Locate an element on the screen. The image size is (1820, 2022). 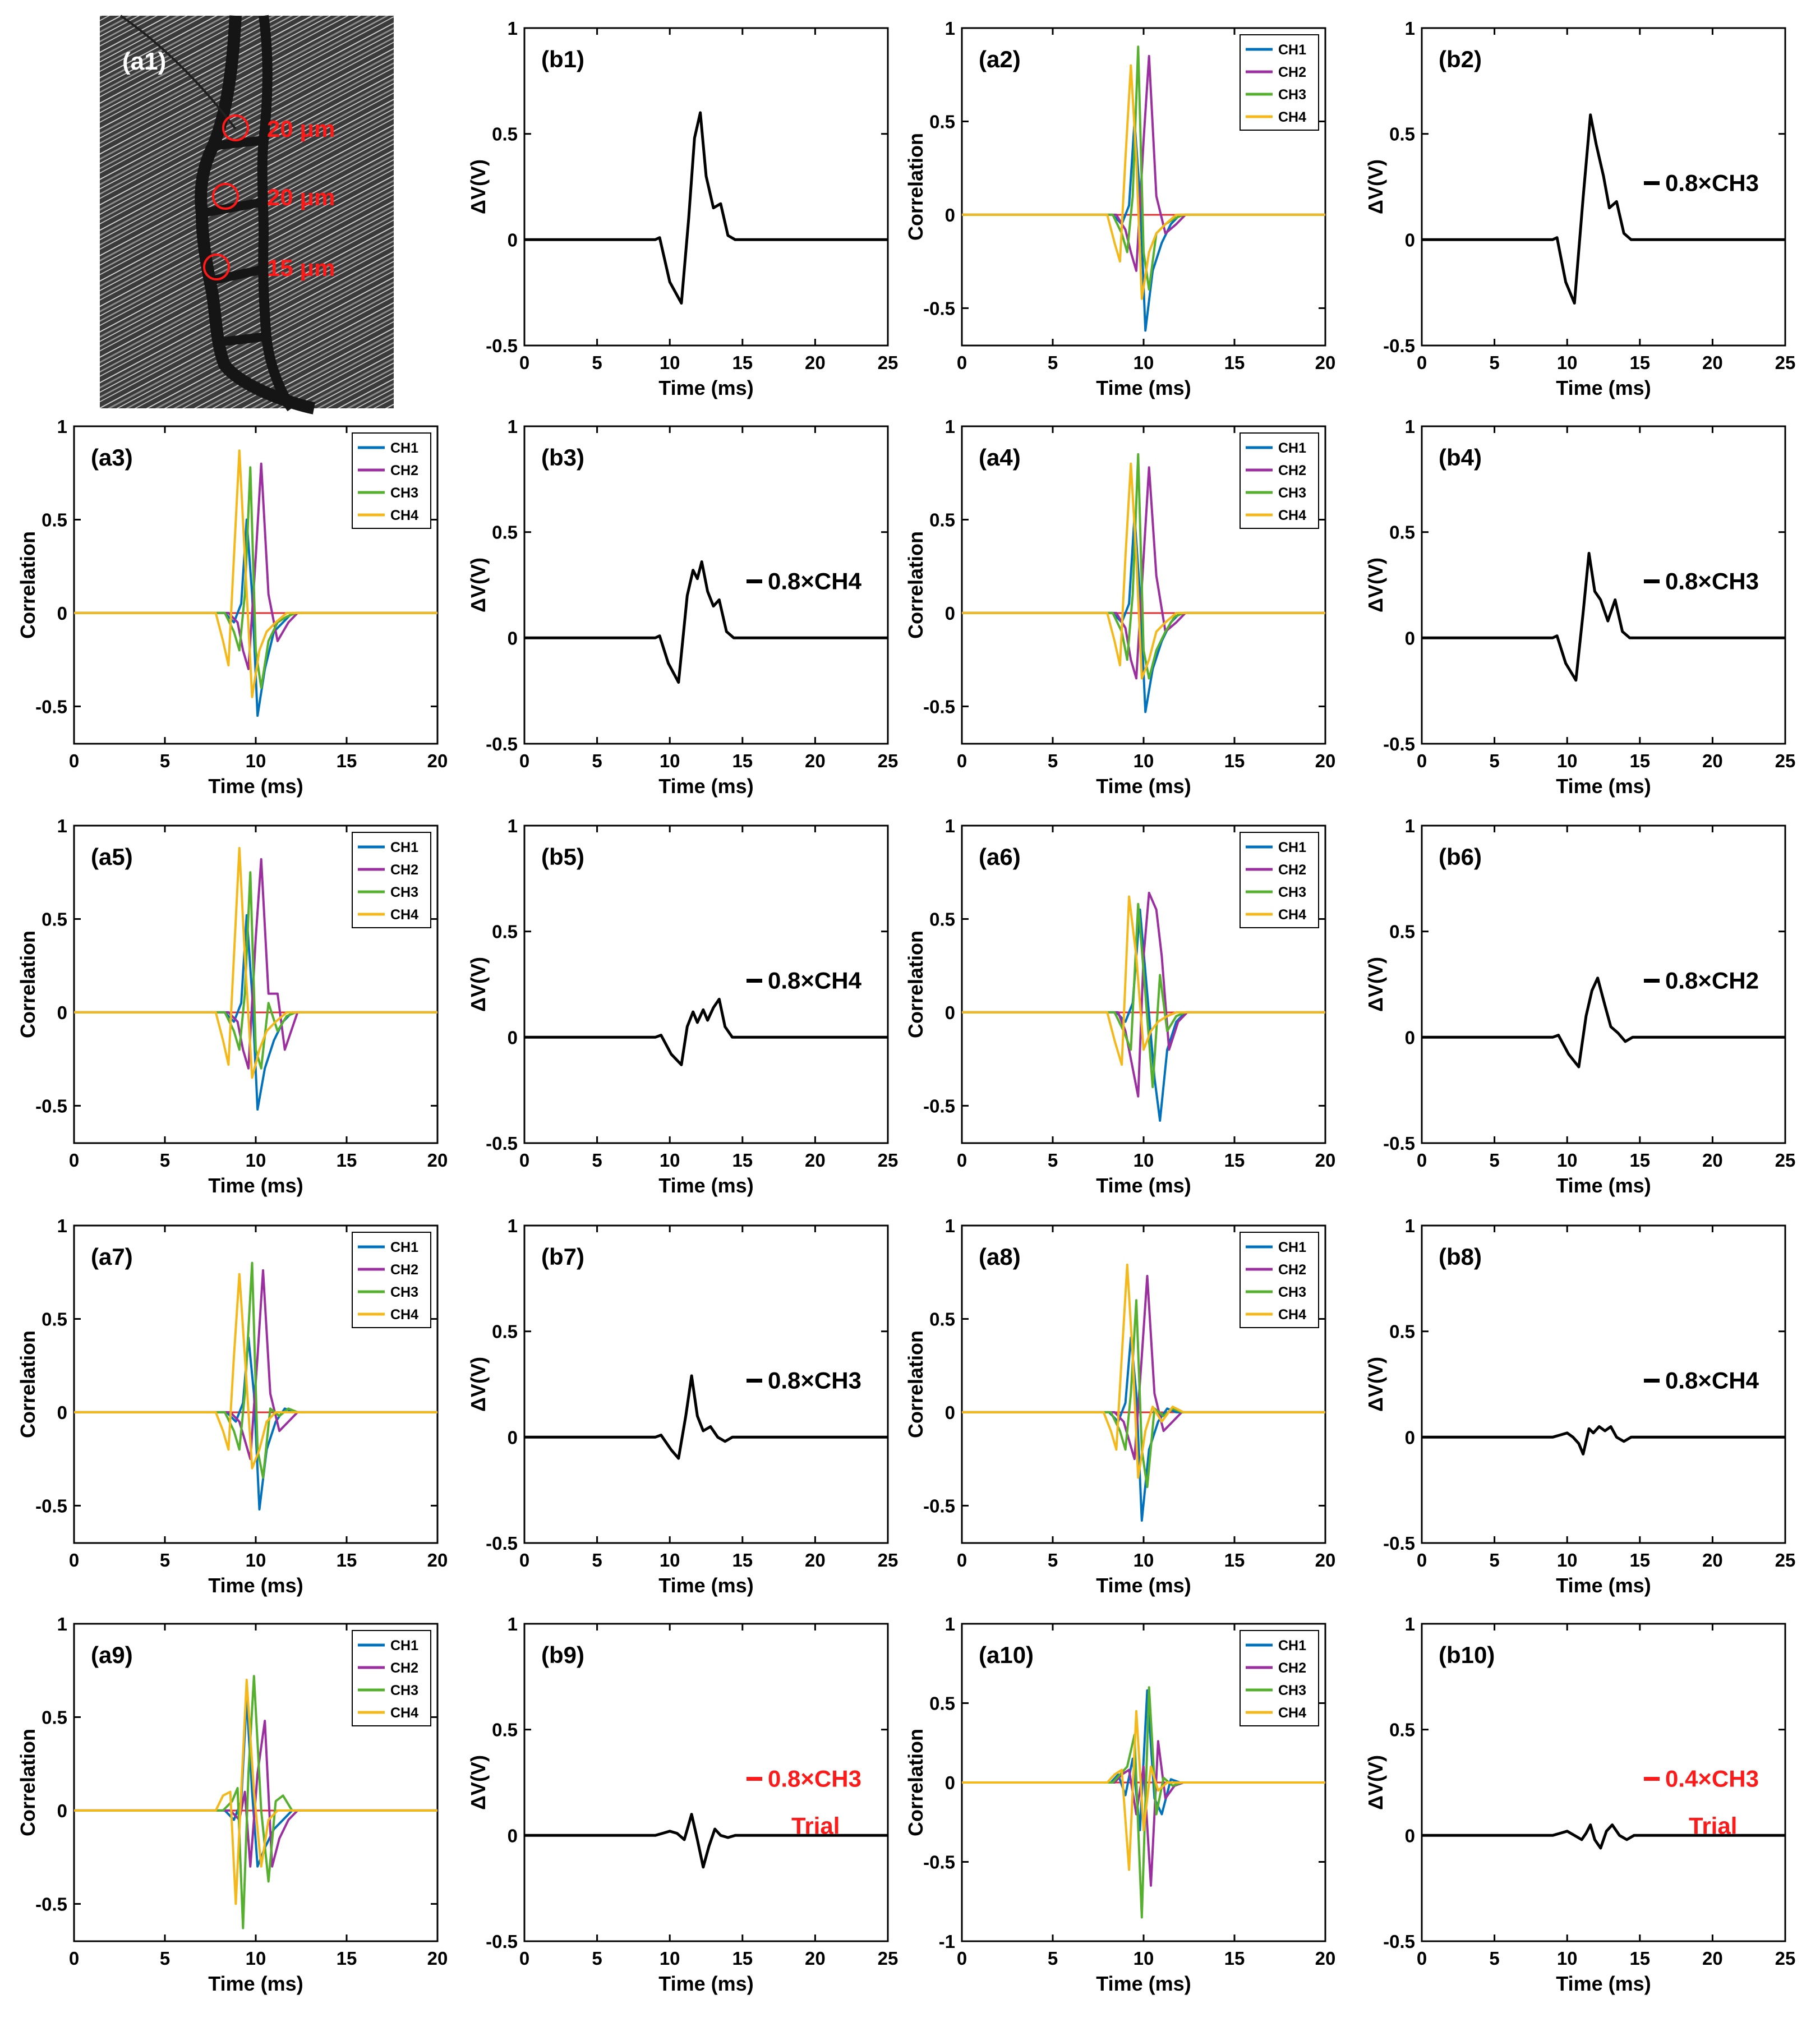
y-axis-label: Correlation is located at coordinates (915, 187).